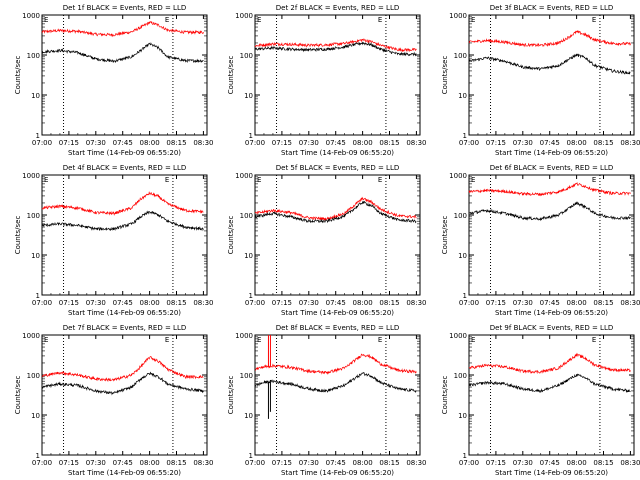  Describe the element at coordinates (337, 168) in the screenshot. I see `plot-title: Det 5f BLACK = Events, RED = LLD` at that location.